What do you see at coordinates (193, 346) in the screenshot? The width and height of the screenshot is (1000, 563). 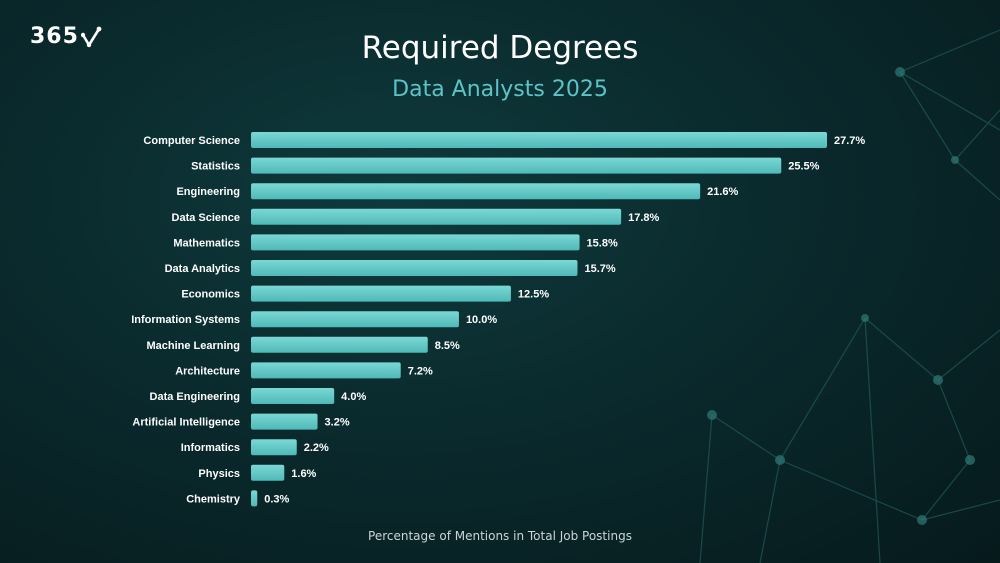 I see `category-label: Machine Learning` at bounding box center [193, 346].